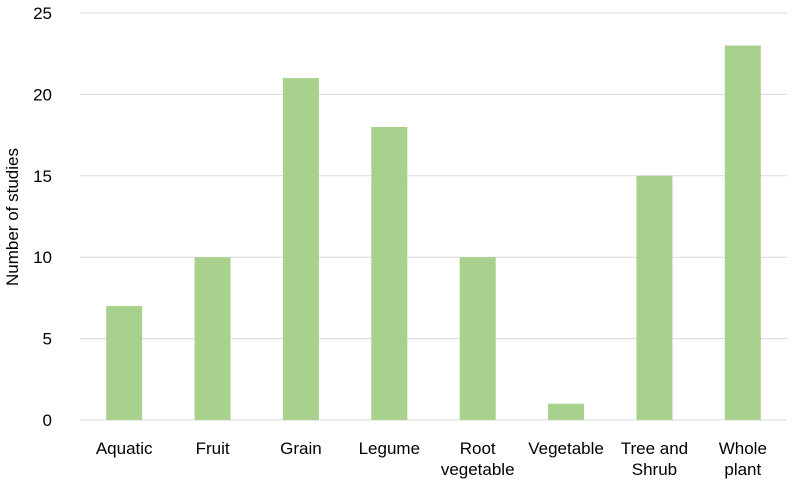  What do you see at coordinates (742, 469) in the screenshot?
I see `x-category-label-line: plant` at bounding box center [742, 469].